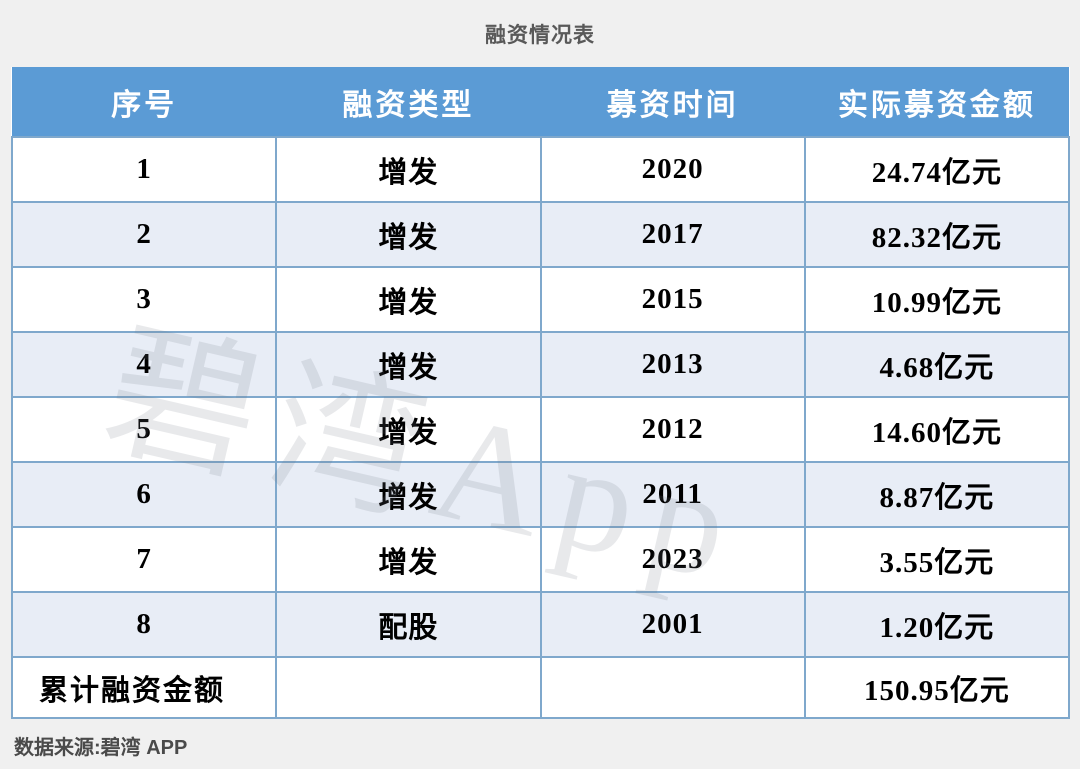 The width and height of the screenshot is (1080, 769). I want to click on cell-r4-c1: 增发, so click(408, 364).